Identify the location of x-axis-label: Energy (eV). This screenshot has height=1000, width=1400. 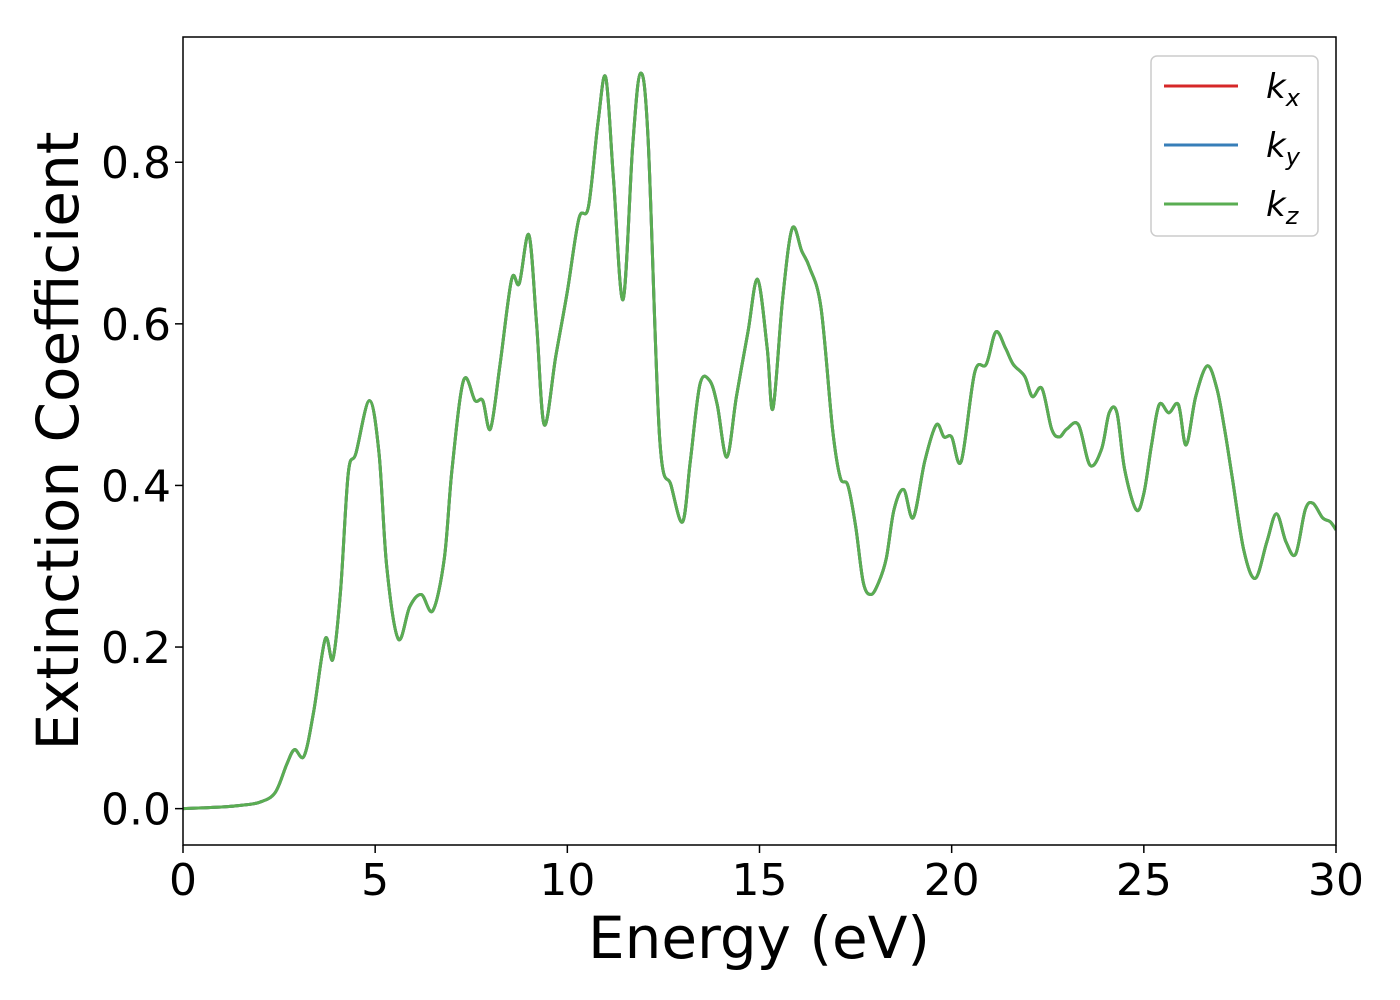
(759, 938).